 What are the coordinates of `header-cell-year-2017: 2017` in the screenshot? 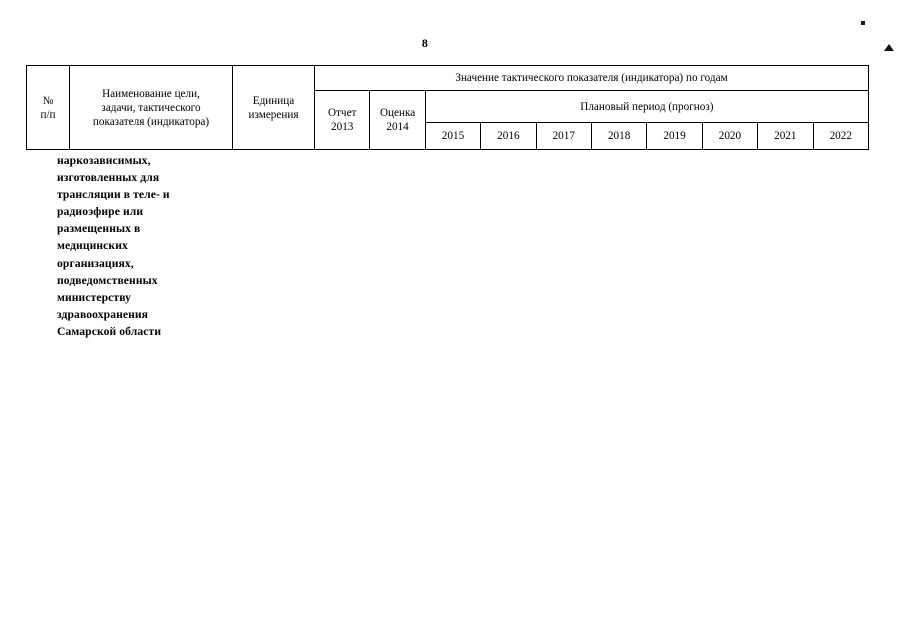 It's located at (563, 136).